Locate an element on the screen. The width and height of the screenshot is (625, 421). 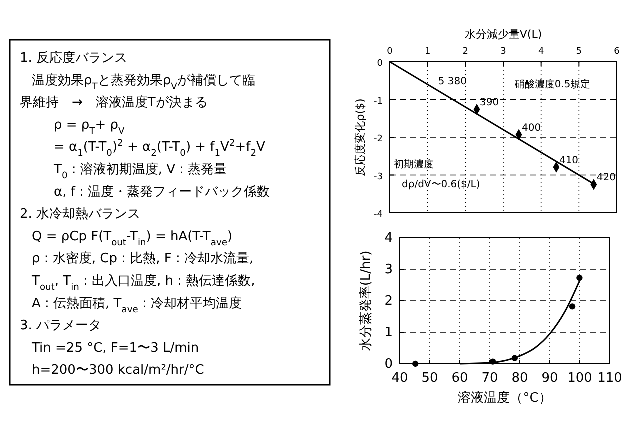
x-tick-label: 80 is located at coordinates (520, 378).